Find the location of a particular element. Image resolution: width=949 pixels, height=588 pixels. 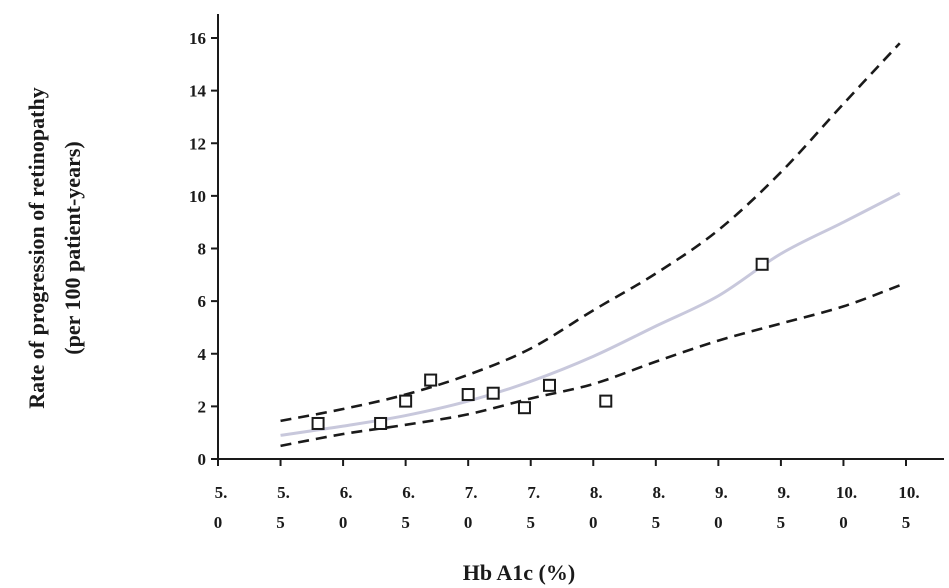

y-tick-label: 8 is located at coordinates (202, 249).